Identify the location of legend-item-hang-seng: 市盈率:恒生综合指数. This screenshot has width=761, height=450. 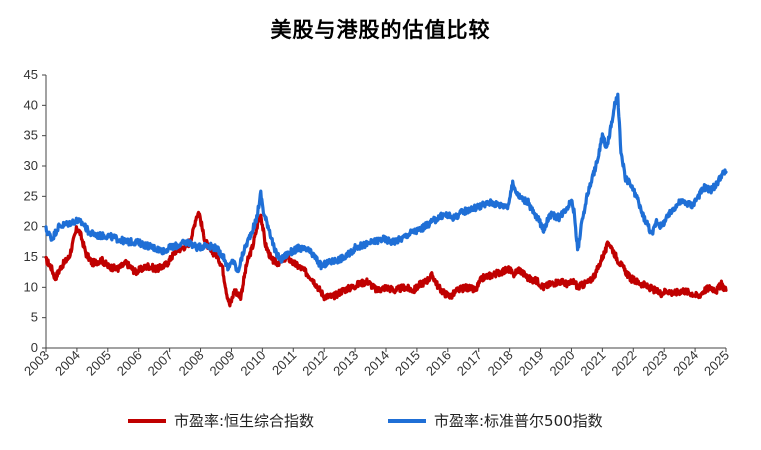
(221, 420).